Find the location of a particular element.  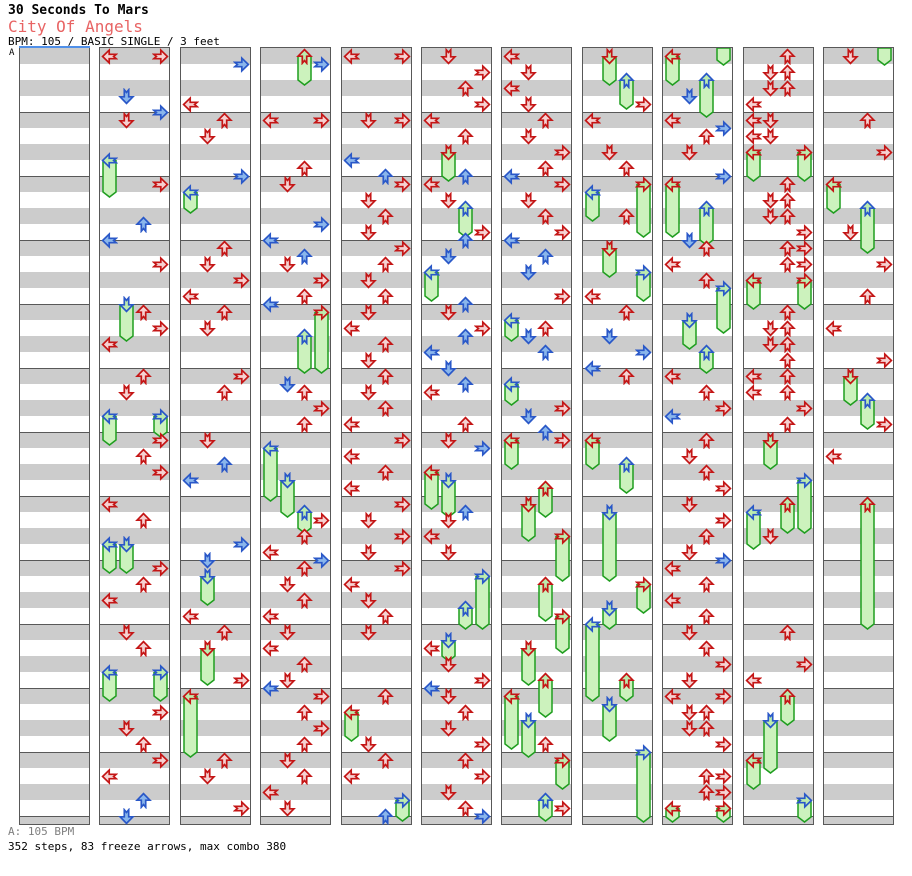

arrow-left-blue-icon is located at coordinates (352, 162).